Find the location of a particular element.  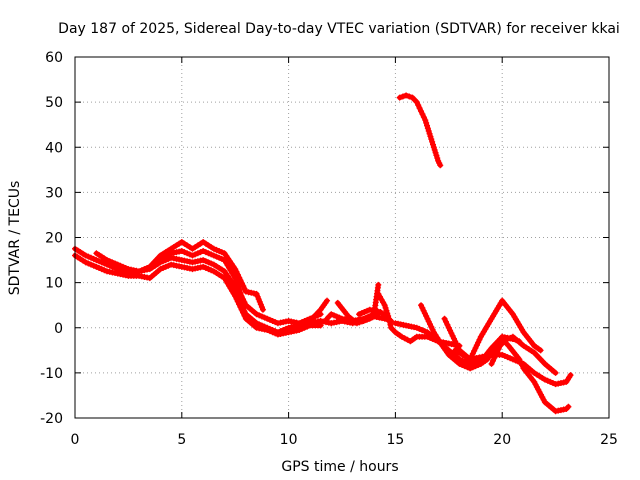

y-tick-label: -10 is located at coordinates (51, 374).